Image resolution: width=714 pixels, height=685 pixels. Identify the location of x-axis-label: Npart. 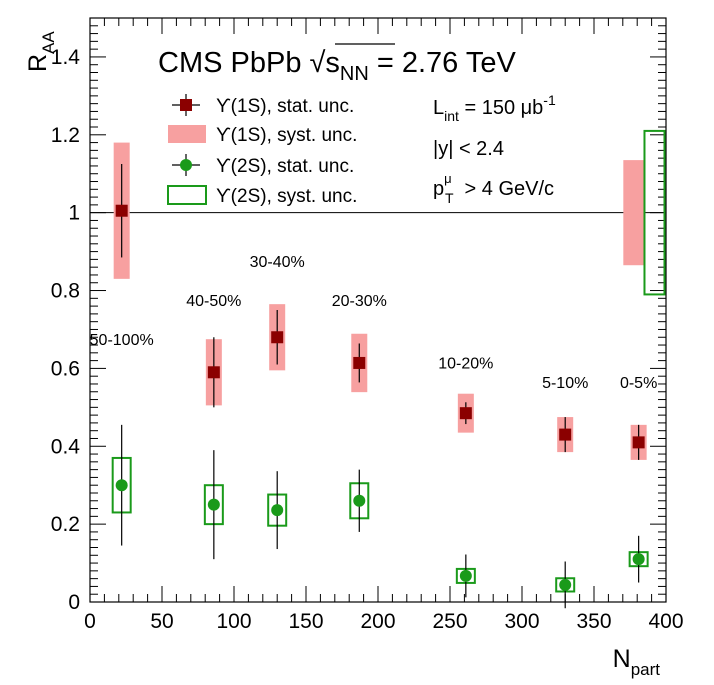
(637, 662).